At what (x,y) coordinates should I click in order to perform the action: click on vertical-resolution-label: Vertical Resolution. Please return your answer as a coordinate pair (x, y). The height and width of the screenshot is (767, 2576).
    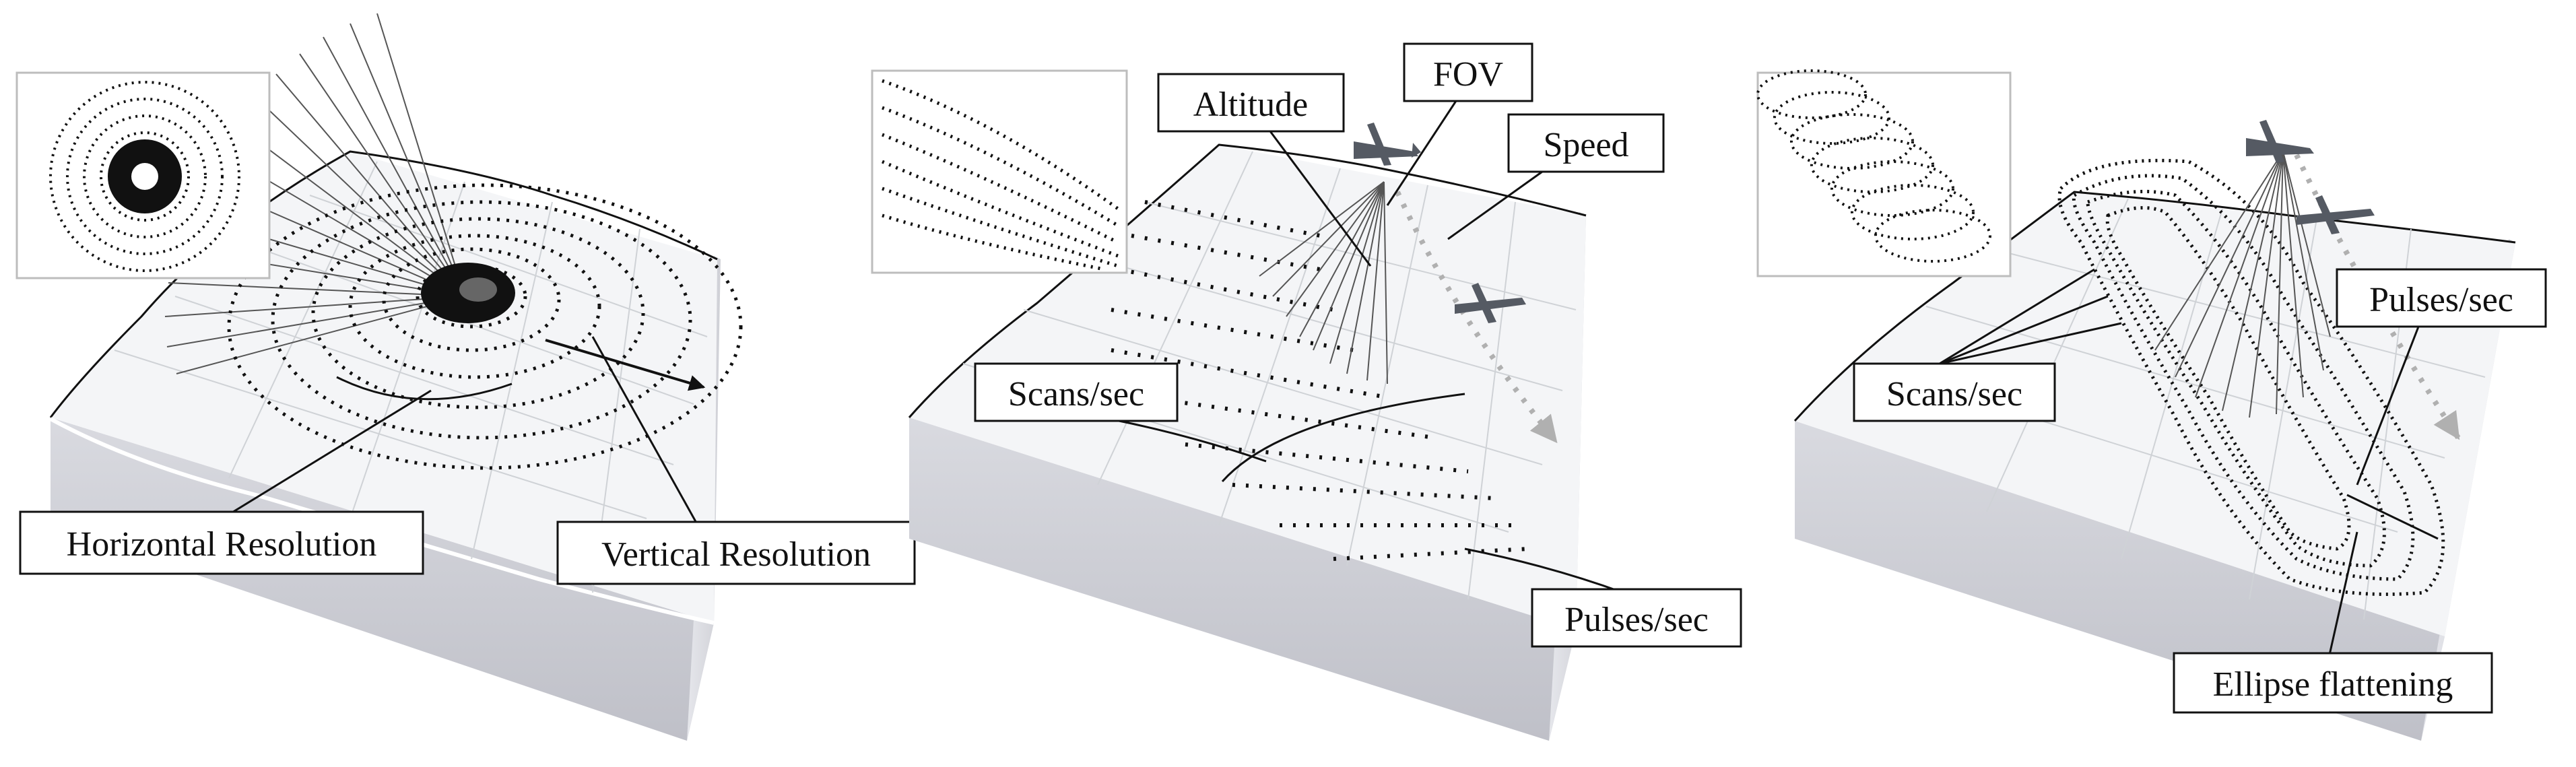
    Looking at the image, I should click on (736, 555).